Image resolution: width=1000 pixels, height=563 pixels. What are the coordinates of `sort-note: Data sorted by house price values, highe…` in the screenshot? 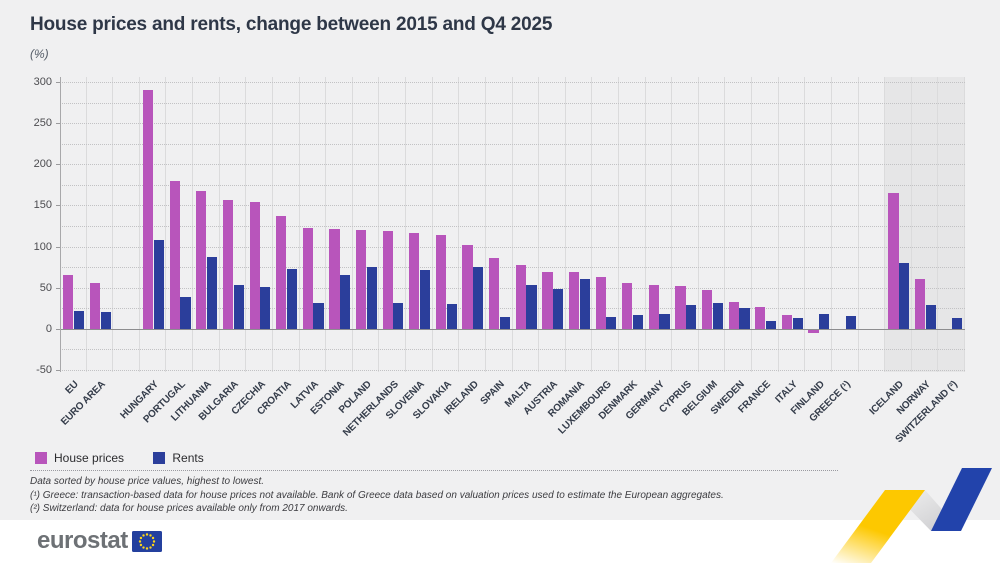 It's located at (147, 481).